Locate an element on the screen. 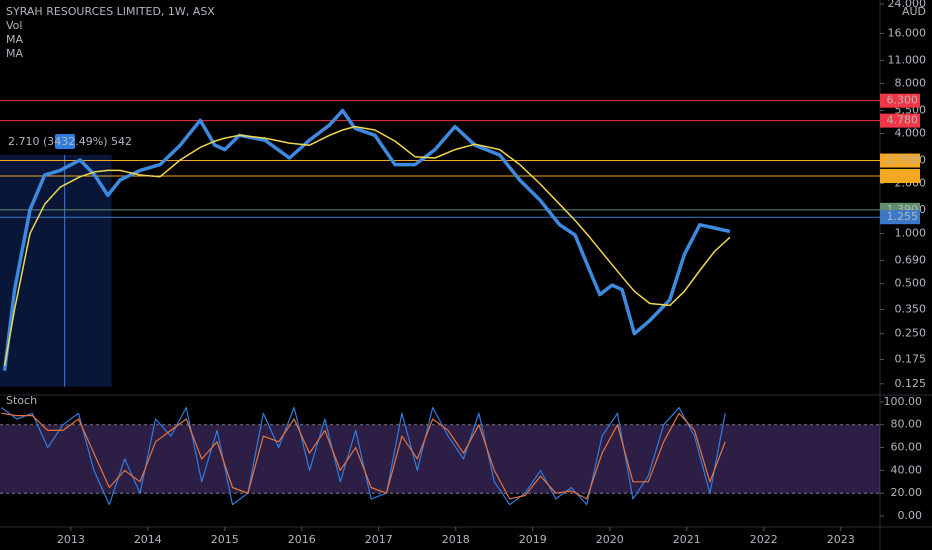  x-tick-label: 2019 is located at coordinates (533, 539).